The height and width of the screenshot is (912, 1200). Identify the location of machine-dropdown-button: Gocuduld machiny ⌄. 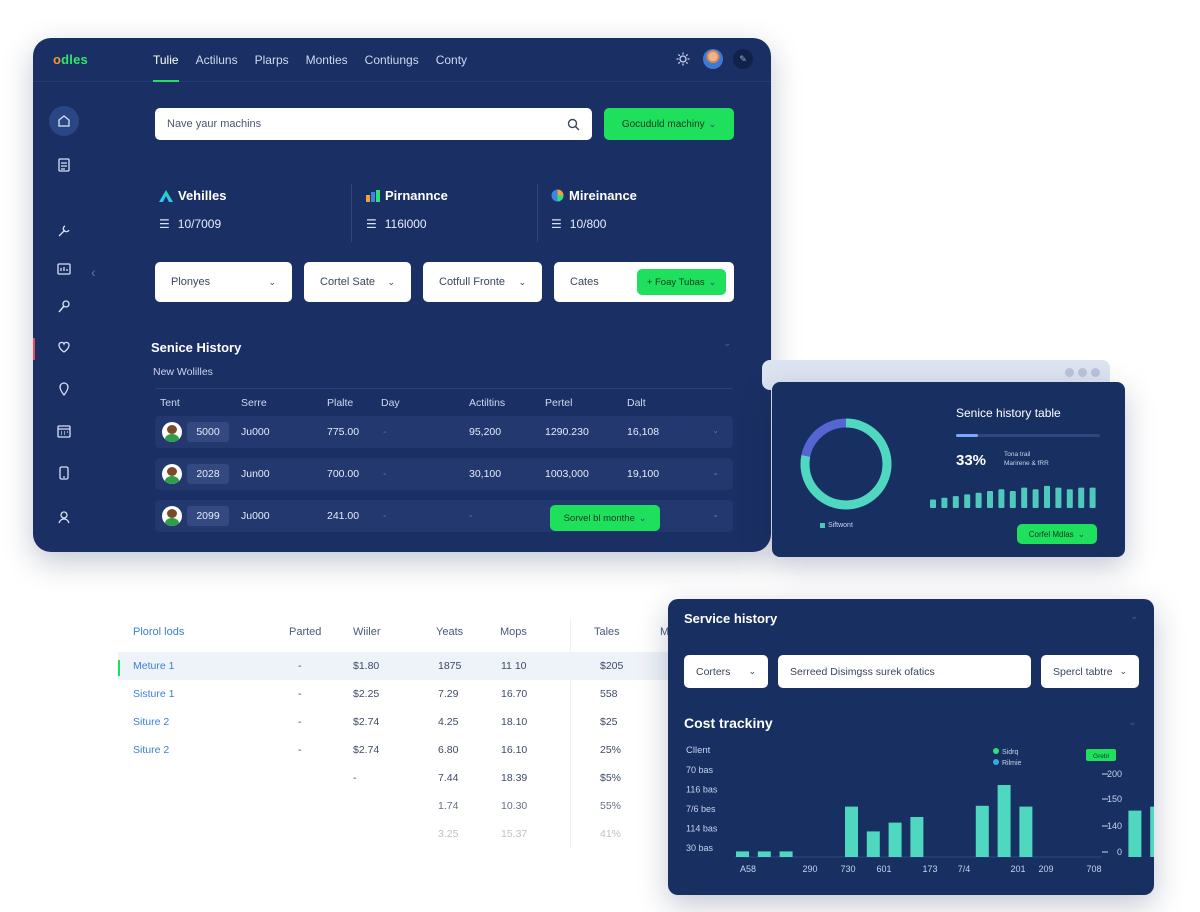
(669, 124).